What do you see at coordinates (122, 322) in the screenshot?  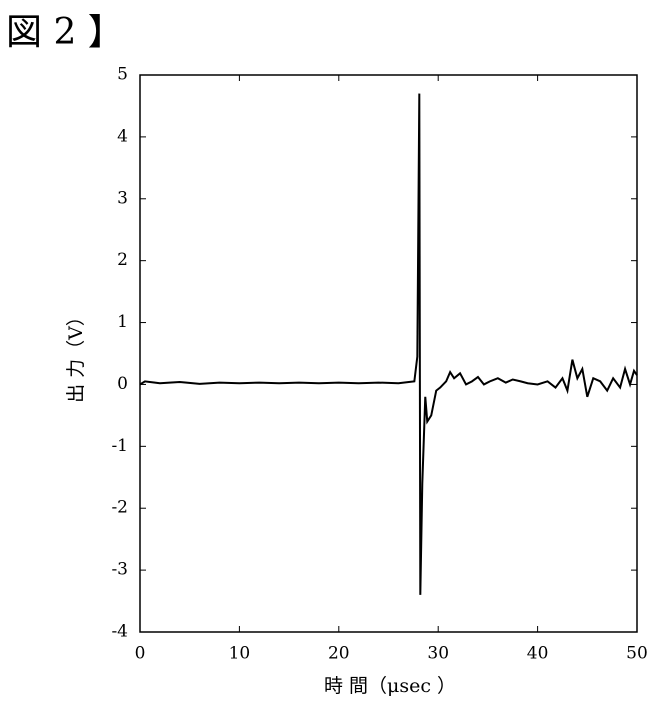 I see `y-tick-label: 1` at bounding box center [122, 322].